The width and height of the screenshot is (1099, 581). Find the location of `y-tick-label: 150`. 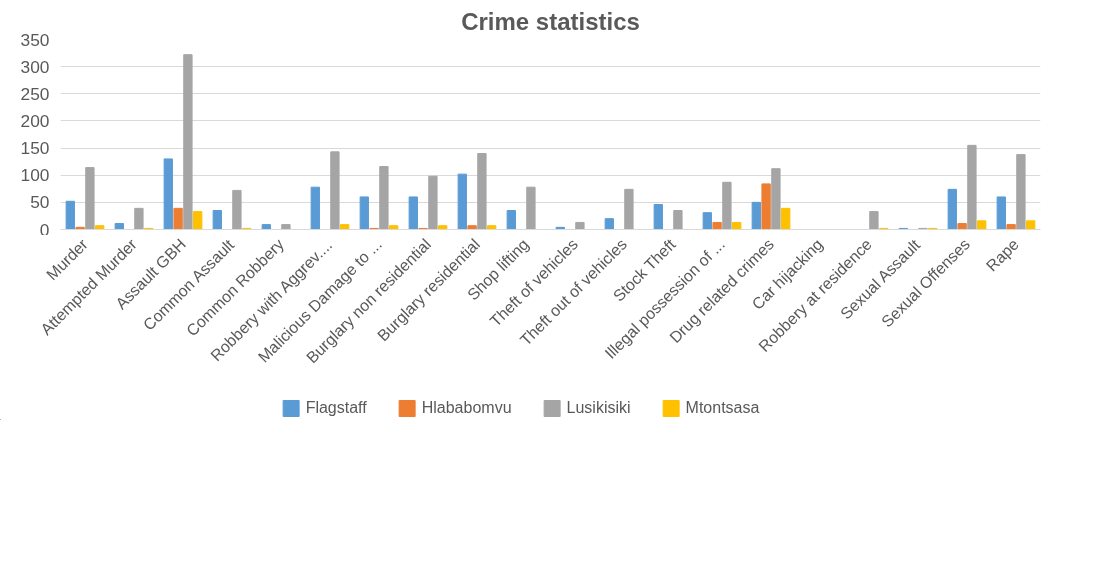

y-tick-label: 150 is located at coordinates (35, 148).